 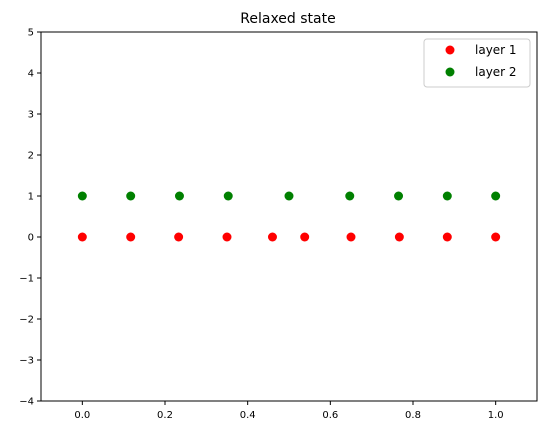 What do you see at coordinates (248, 415) in the screenshot?
I see `x-tick-label: 0.4` at bounding box center [248, 415].